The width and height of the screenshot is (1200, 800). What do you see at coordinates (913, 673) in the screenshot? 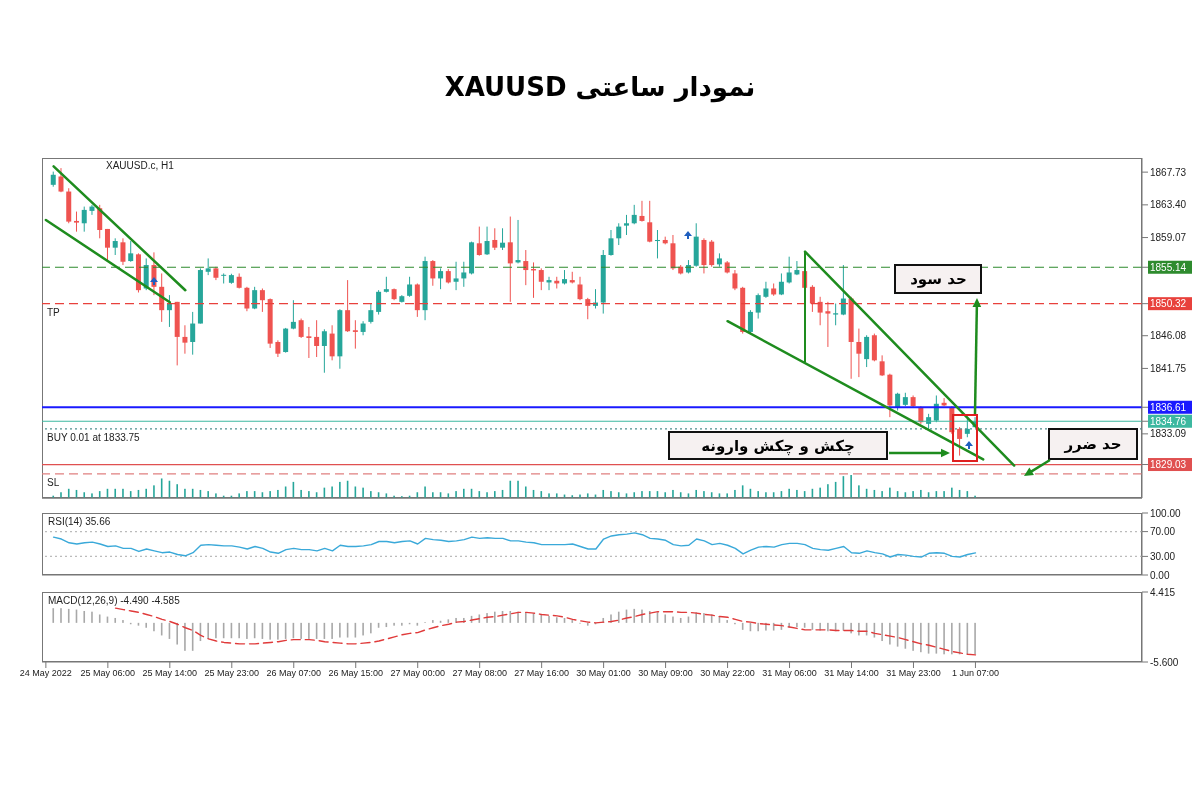
I see `x-tick-label: 31 May 23:00` at bounding box center [913, 673].